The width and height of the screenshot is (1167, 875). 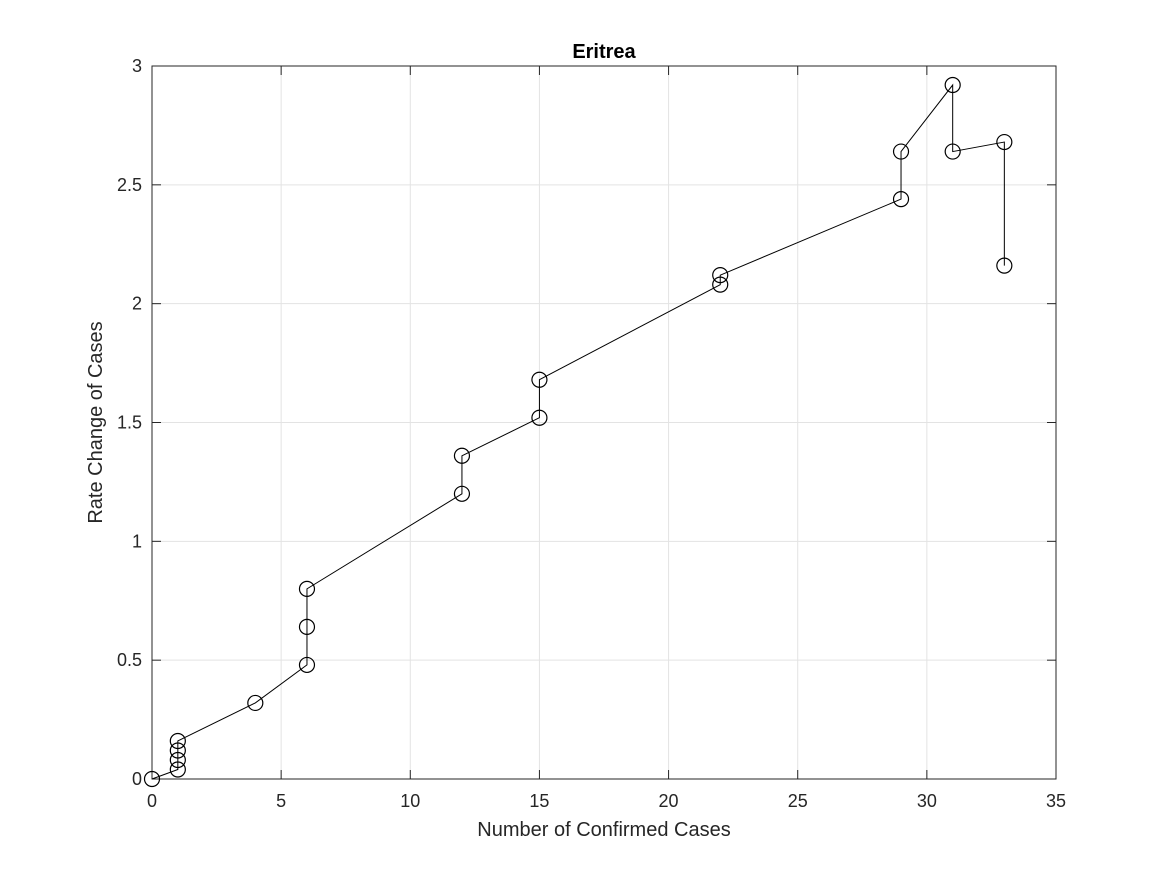 What do you see at coordinates (129, 660) in the screenshot?
I see `y-tick-label: 0.5` at bounding box center [129, 660].